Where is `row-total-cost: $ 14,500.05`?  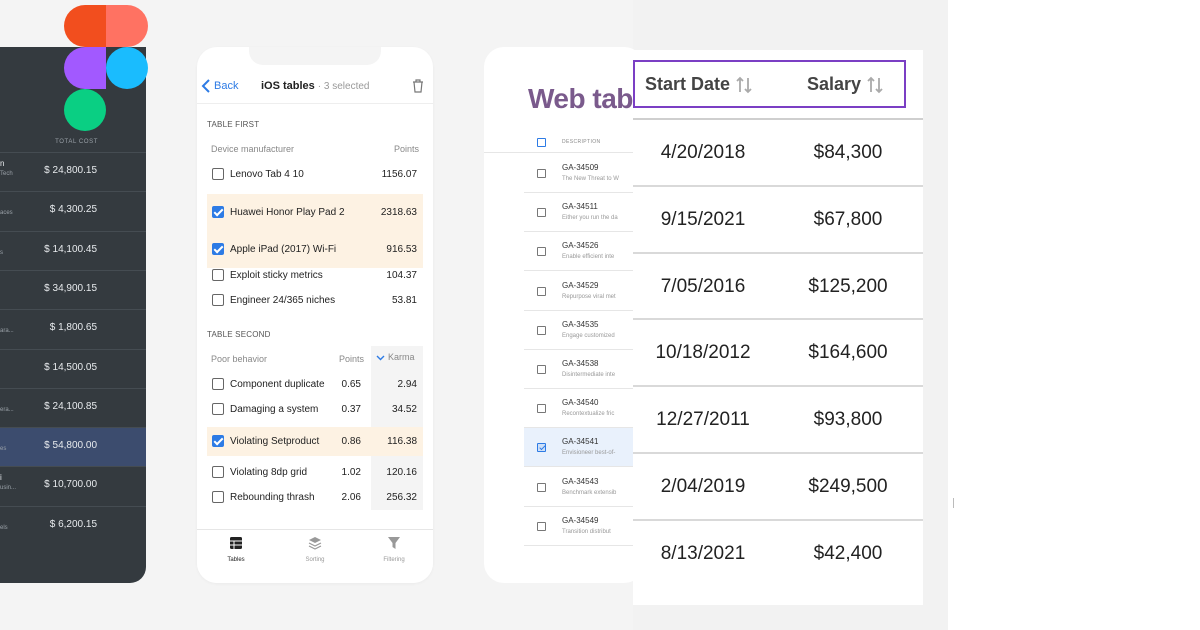
row-total-cost: $ 14,500.05 is located at coordinates (70, 367).